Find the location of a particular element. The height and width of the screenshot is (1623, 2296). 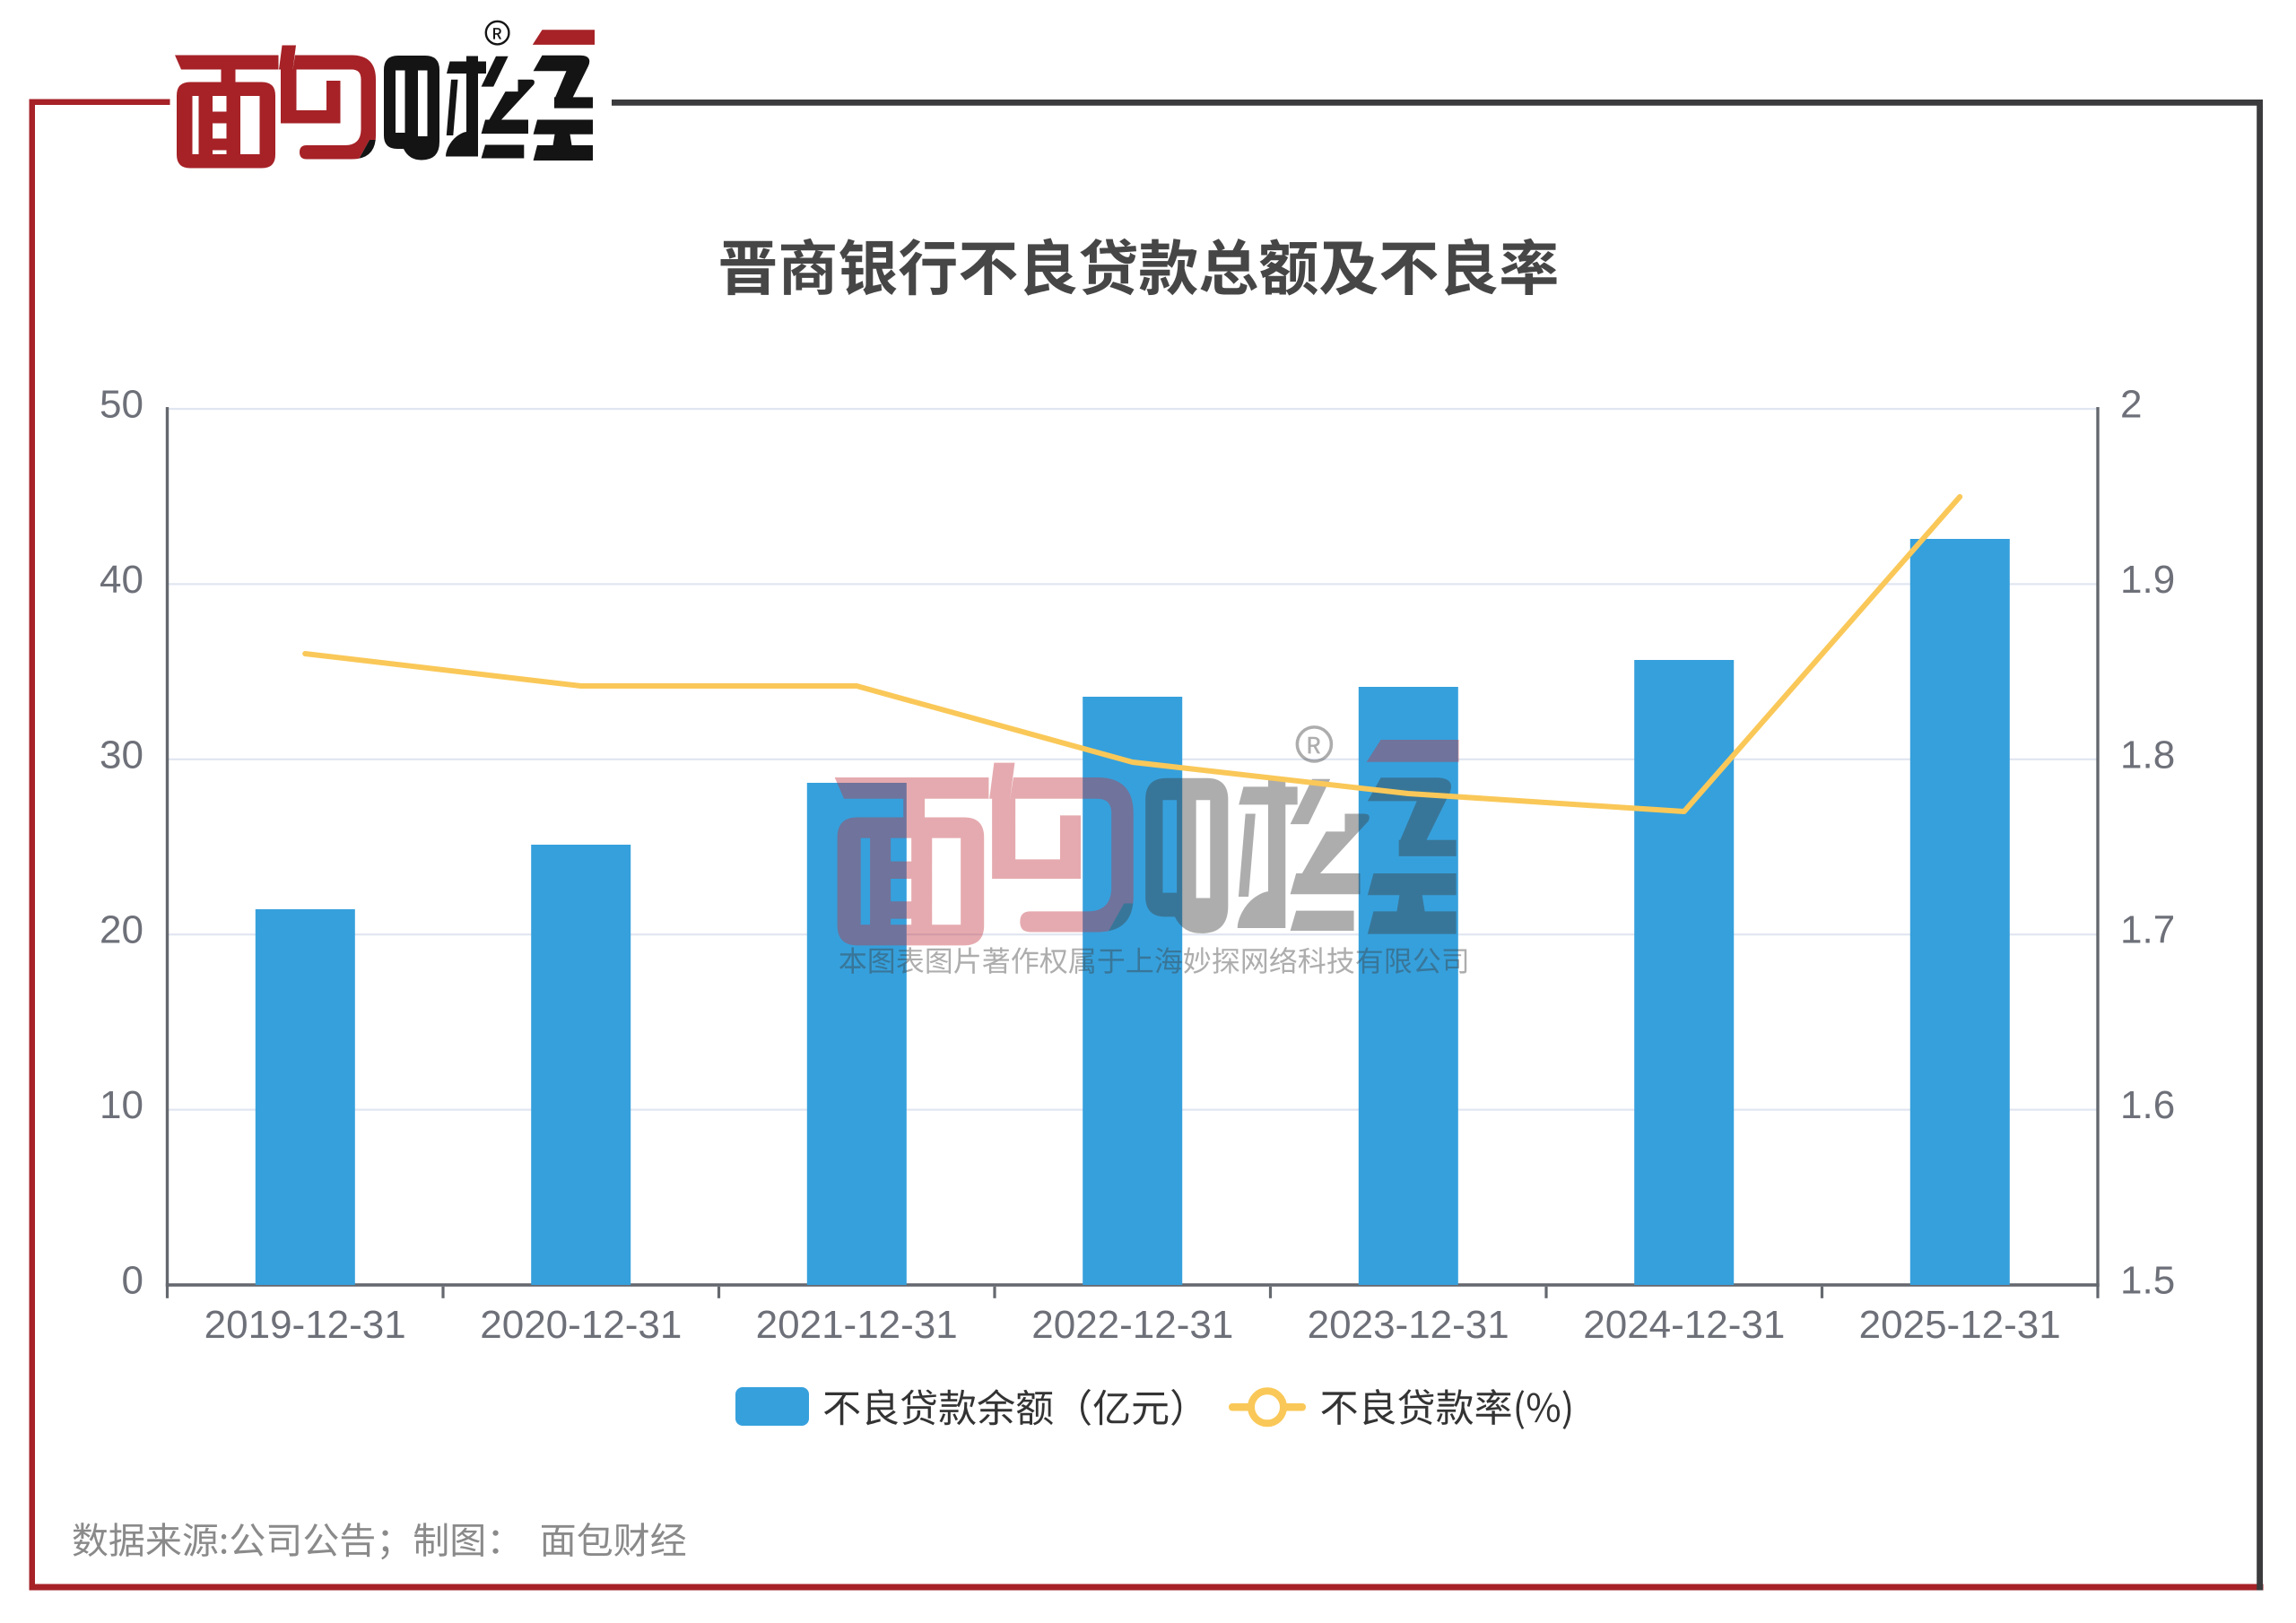

svg-text: 50 is located at coordinates (122, 405).